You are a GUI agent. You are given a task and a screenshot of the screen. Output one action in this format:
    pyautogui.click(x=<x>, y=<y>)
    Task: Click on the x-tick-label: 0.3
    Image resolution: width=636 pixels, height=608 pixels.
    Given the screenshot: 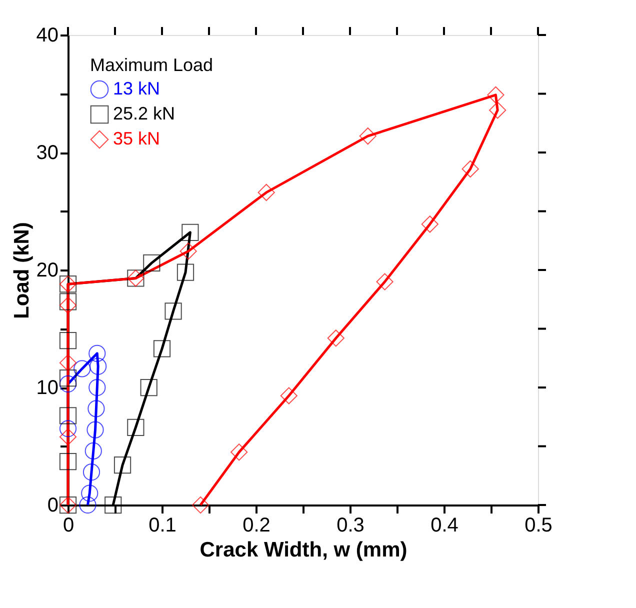 What is the action you would take?
    pyautogui.click(x=350, y=525)
    